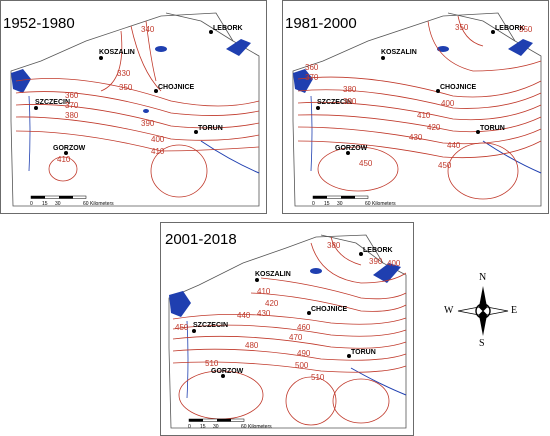 This screenshot has height=436, width=550. I want to click on isoline-label: 500, so click(302, 365).